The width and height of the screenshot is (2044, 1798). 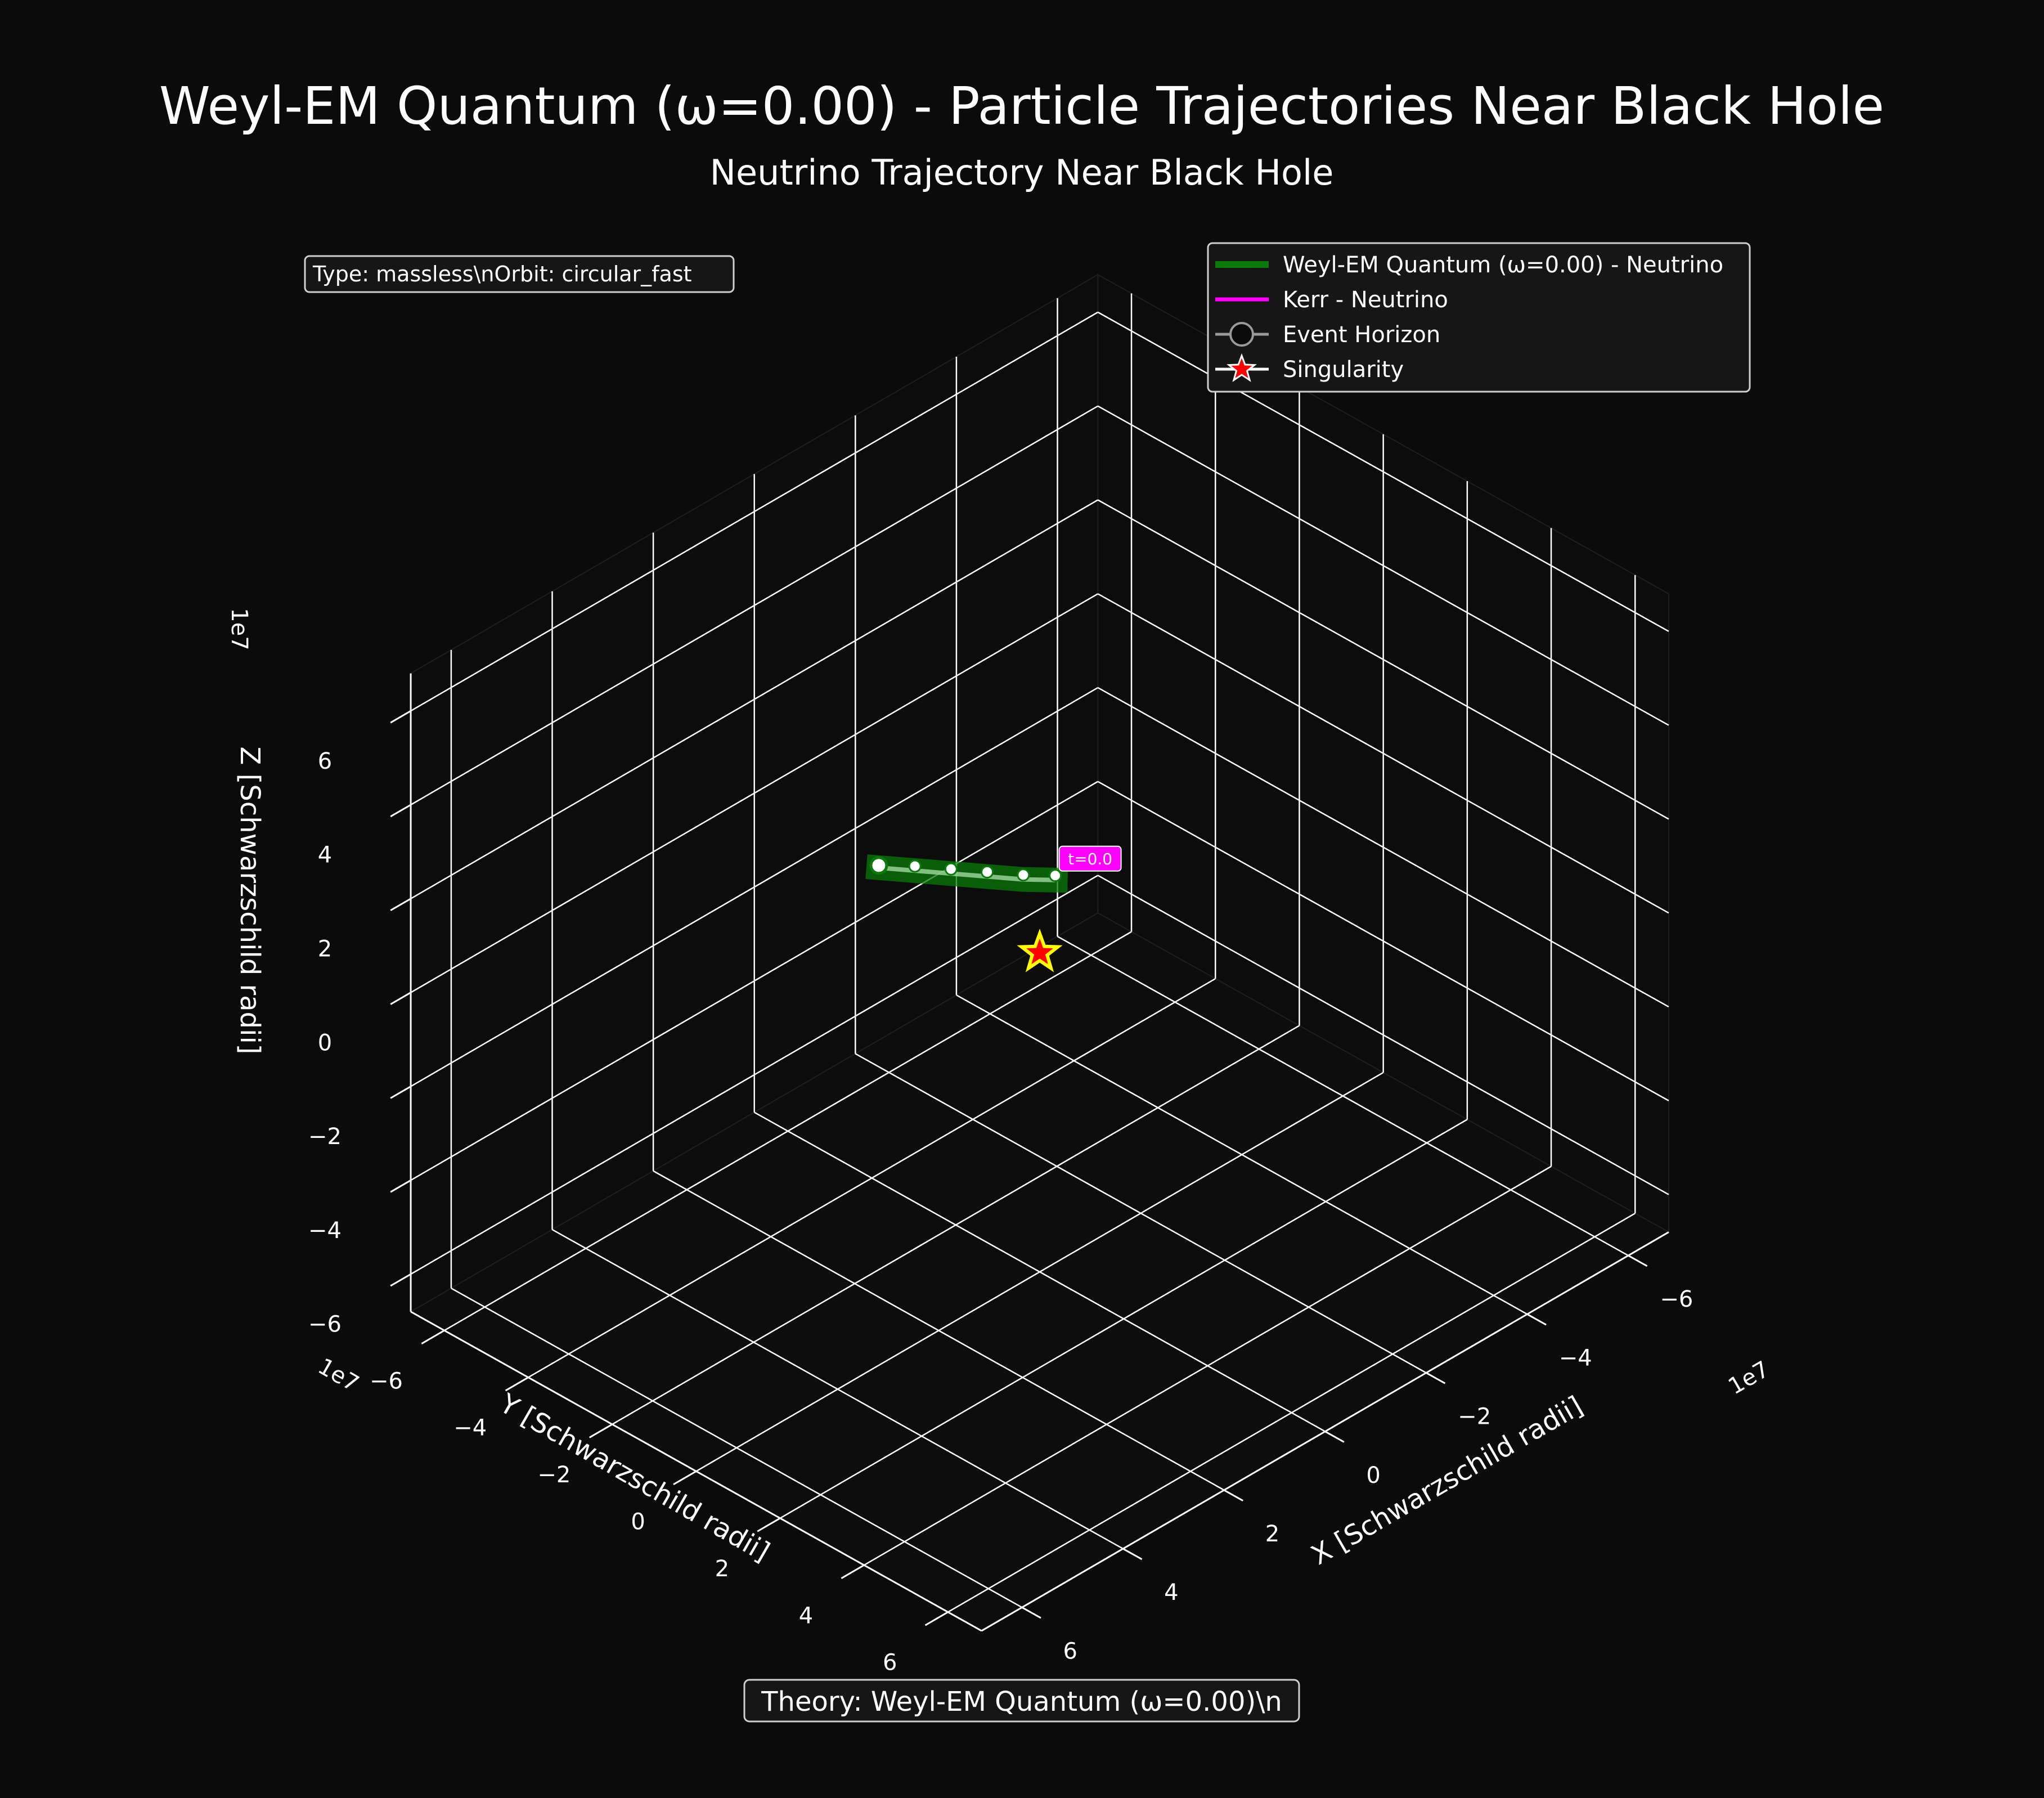 What do you see at coordinates (1474, 1417) in the screenshot?
I see `x-tick-label: −2` at bounding box center [1474, 1417].